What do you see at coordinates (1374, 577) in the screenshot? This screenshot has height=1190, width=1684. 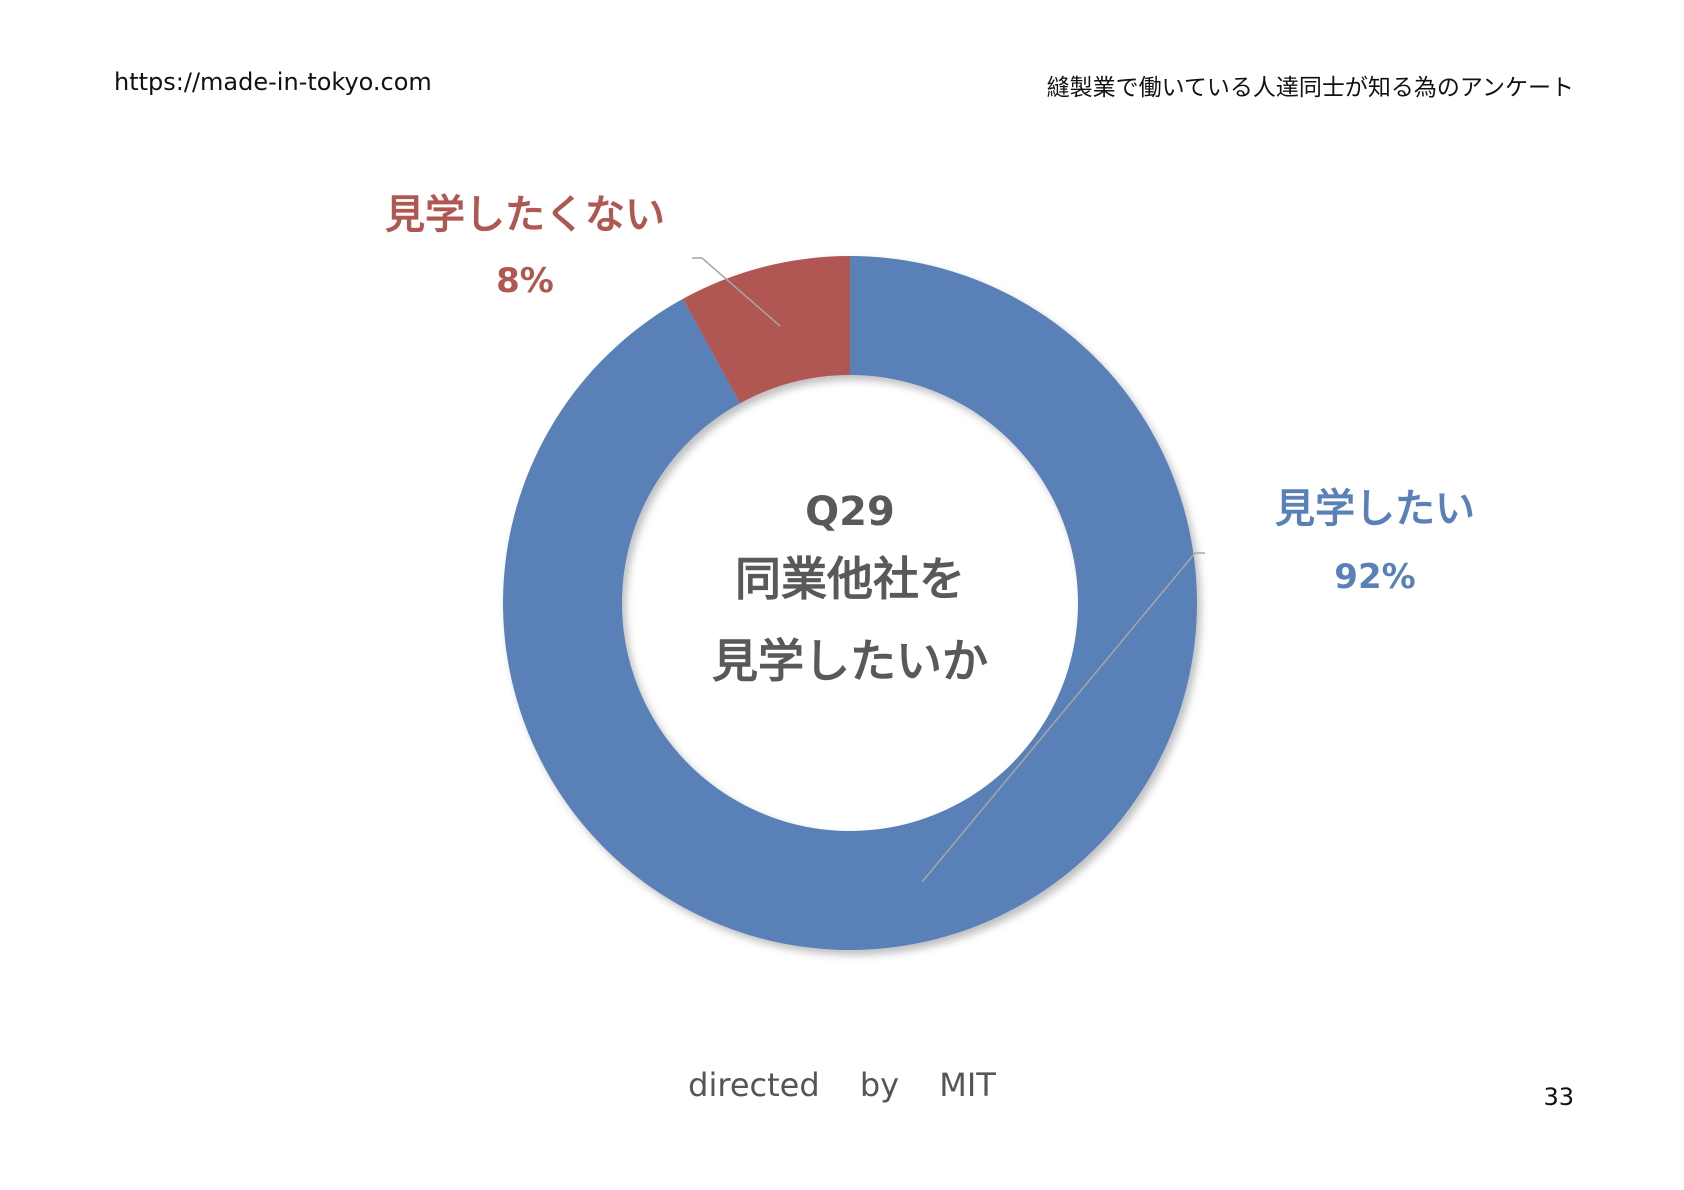 I see `slice-value-0: 92%` at bounding box center [1374, 577].